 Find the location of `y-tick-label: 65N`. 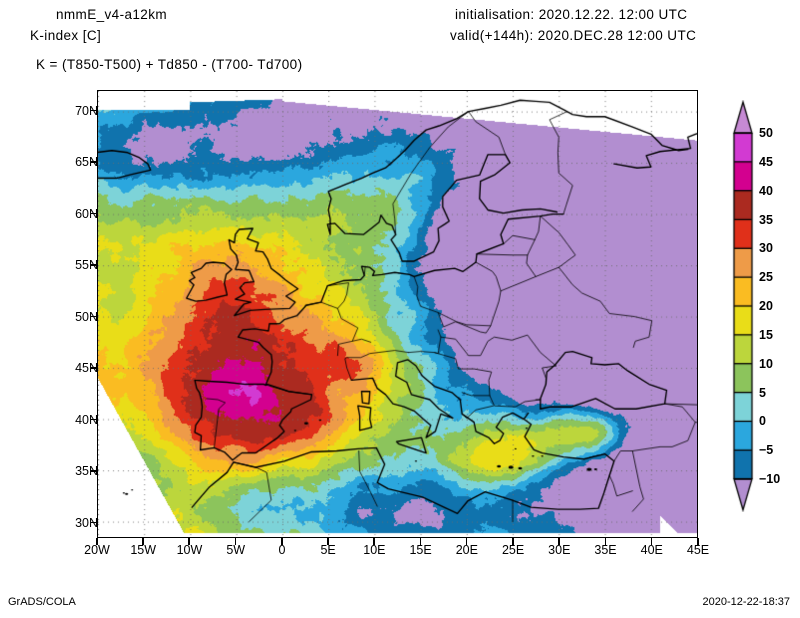

y-tick-label: 65N is located at coordinates (86, 162).